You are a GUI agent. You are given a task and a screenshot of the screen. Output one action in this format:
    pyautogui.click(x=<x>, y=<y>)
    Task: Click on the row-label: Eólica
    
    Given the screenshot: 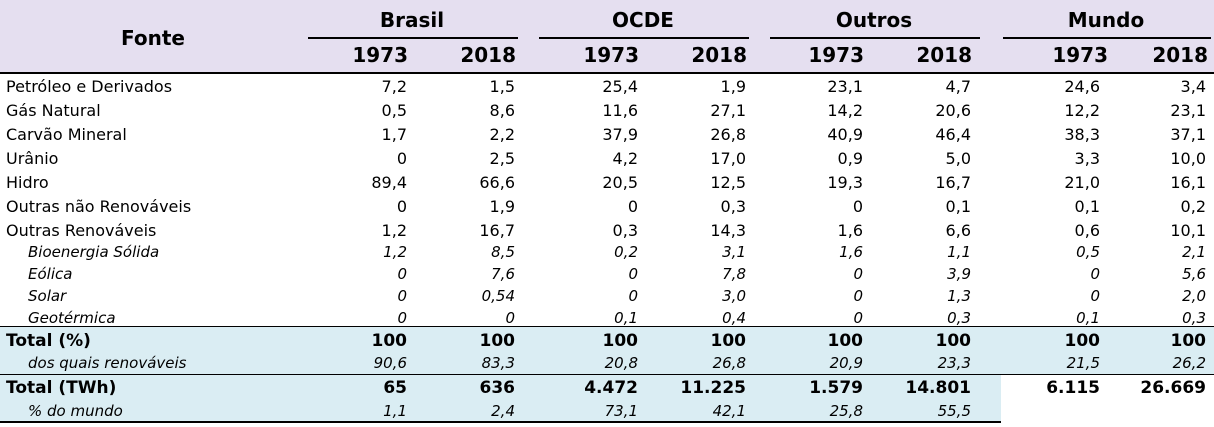 What is the action you would take?
    pyautogui.click(x=50, y=274)
    